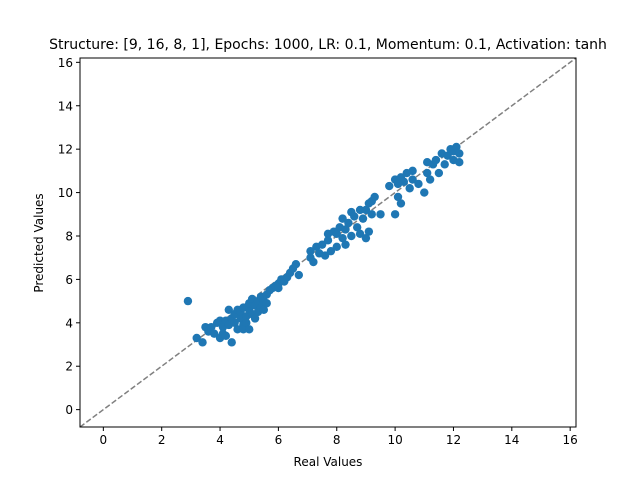 This screenshot has height=480, width=640. What do you see at coordinates (104, 440) in the screenshot?
I see `x-tick-label: 0` at bounding box center [104, 440].